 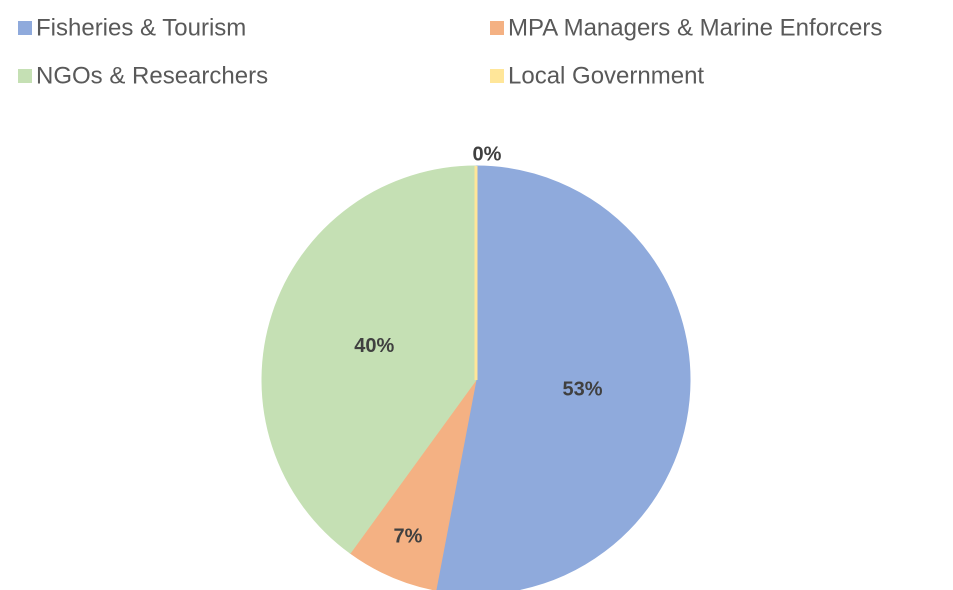 I want to click on data-label: 7%, so click(x=408, y=536).